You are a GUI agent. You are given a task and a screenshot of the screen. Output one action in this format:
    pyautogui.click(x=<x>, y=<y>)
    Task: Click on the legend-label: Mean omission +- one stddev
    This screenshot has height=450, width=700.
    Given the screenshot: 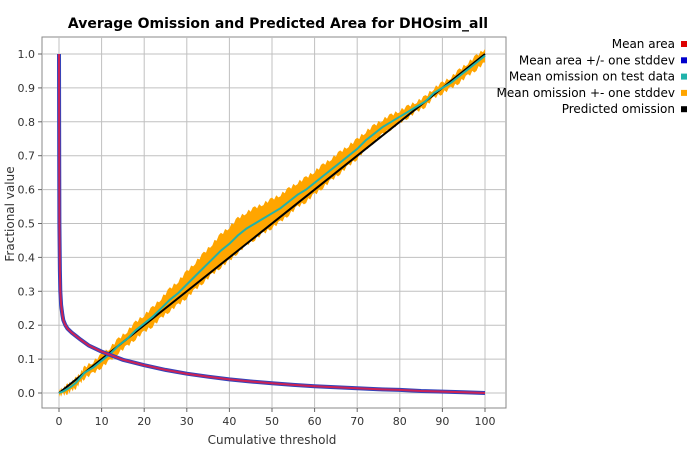 What is the action you would take?
    pyautogui.click(x=586, y=93)
    